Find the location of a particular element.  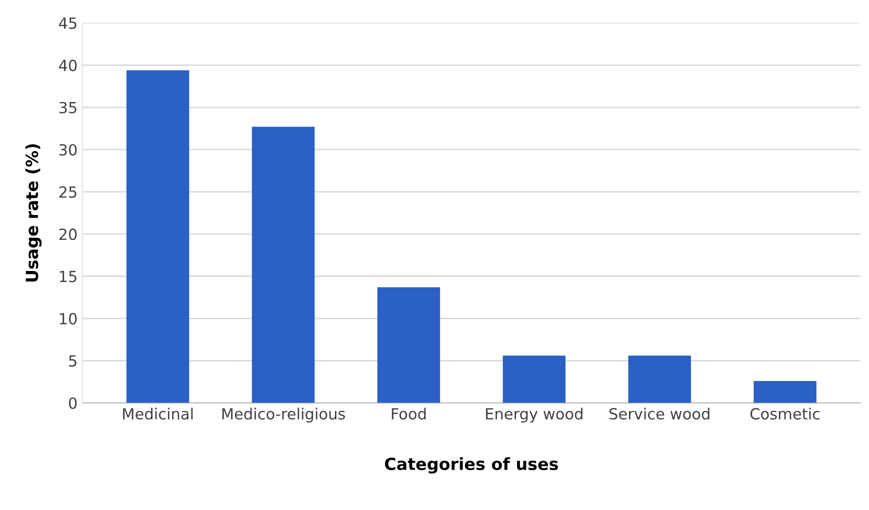

y-tick-label: 30 is located at coordinates (68, 150).